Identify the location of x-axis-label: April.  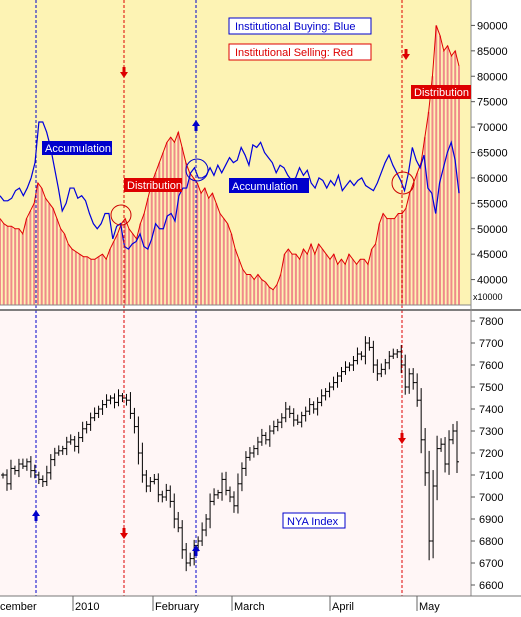
(343, 607).